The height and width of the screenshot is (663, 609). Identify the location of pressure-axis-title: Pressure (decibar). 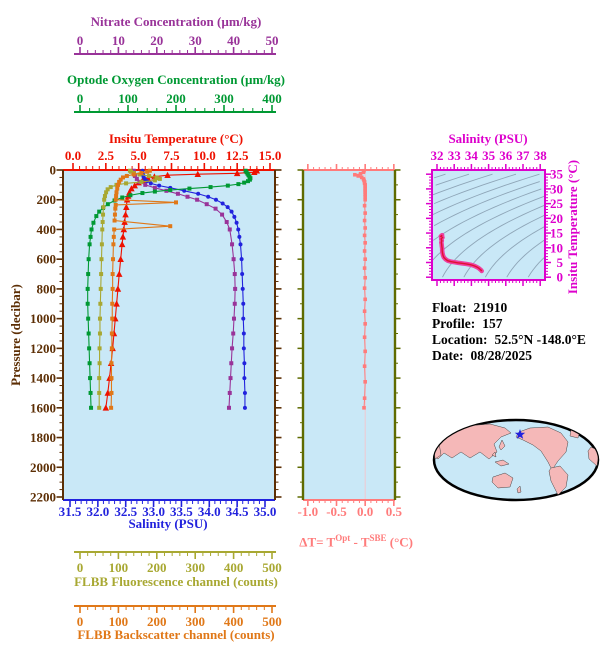
(15, 335).